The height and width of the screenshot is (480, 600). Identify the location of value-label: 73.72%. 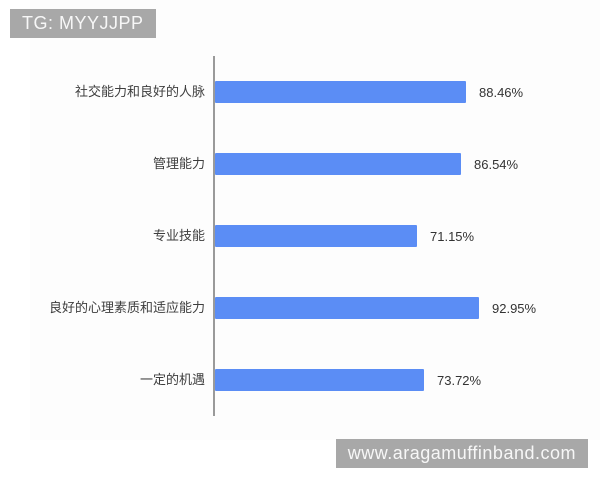
(459, 380).